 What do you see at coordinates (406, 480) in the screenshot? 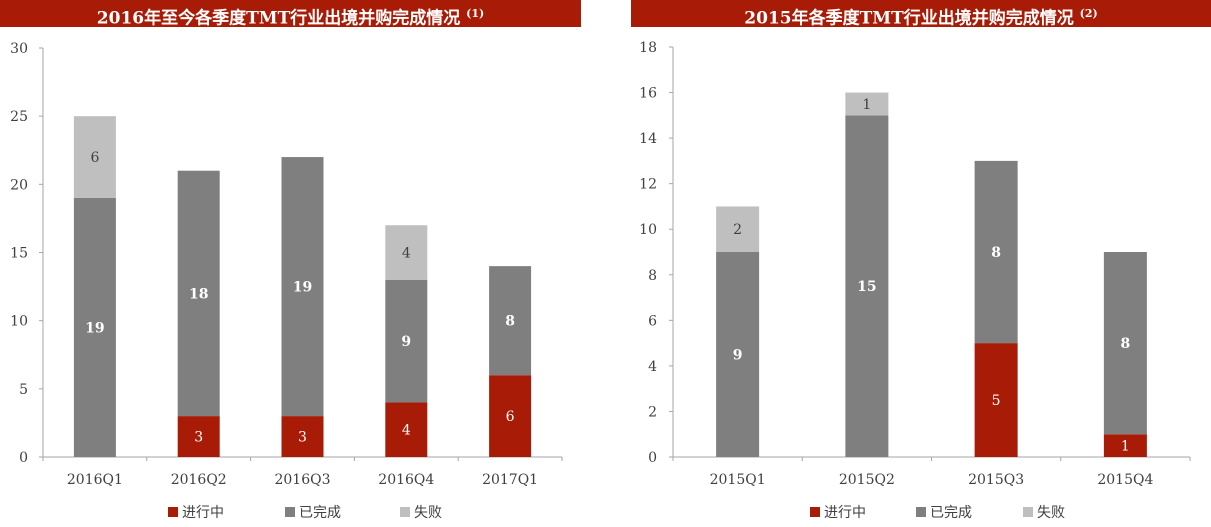
I see `x-tick-label: 2016Q4` at bounding box center [406, 480].